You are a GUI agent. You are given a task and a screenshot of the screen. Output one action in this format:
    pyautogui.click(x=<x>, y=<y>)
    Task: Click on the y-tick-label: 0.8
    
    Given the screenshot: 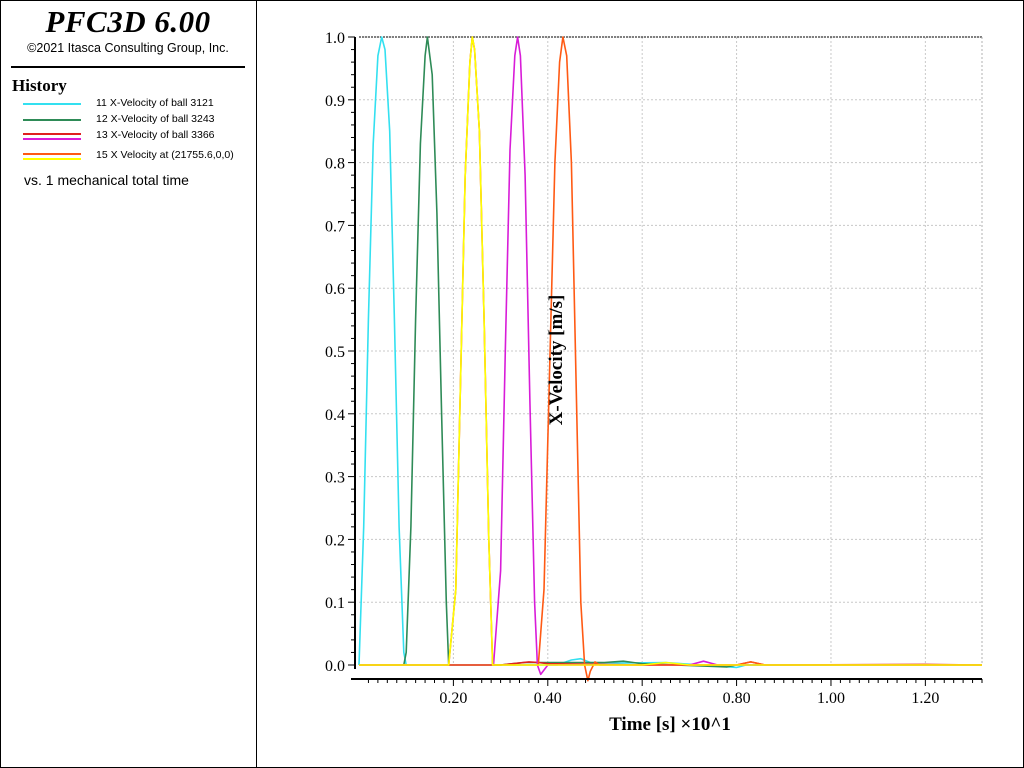 What is the action you would take?
    pyautogui.click(x=335, y=164)
    